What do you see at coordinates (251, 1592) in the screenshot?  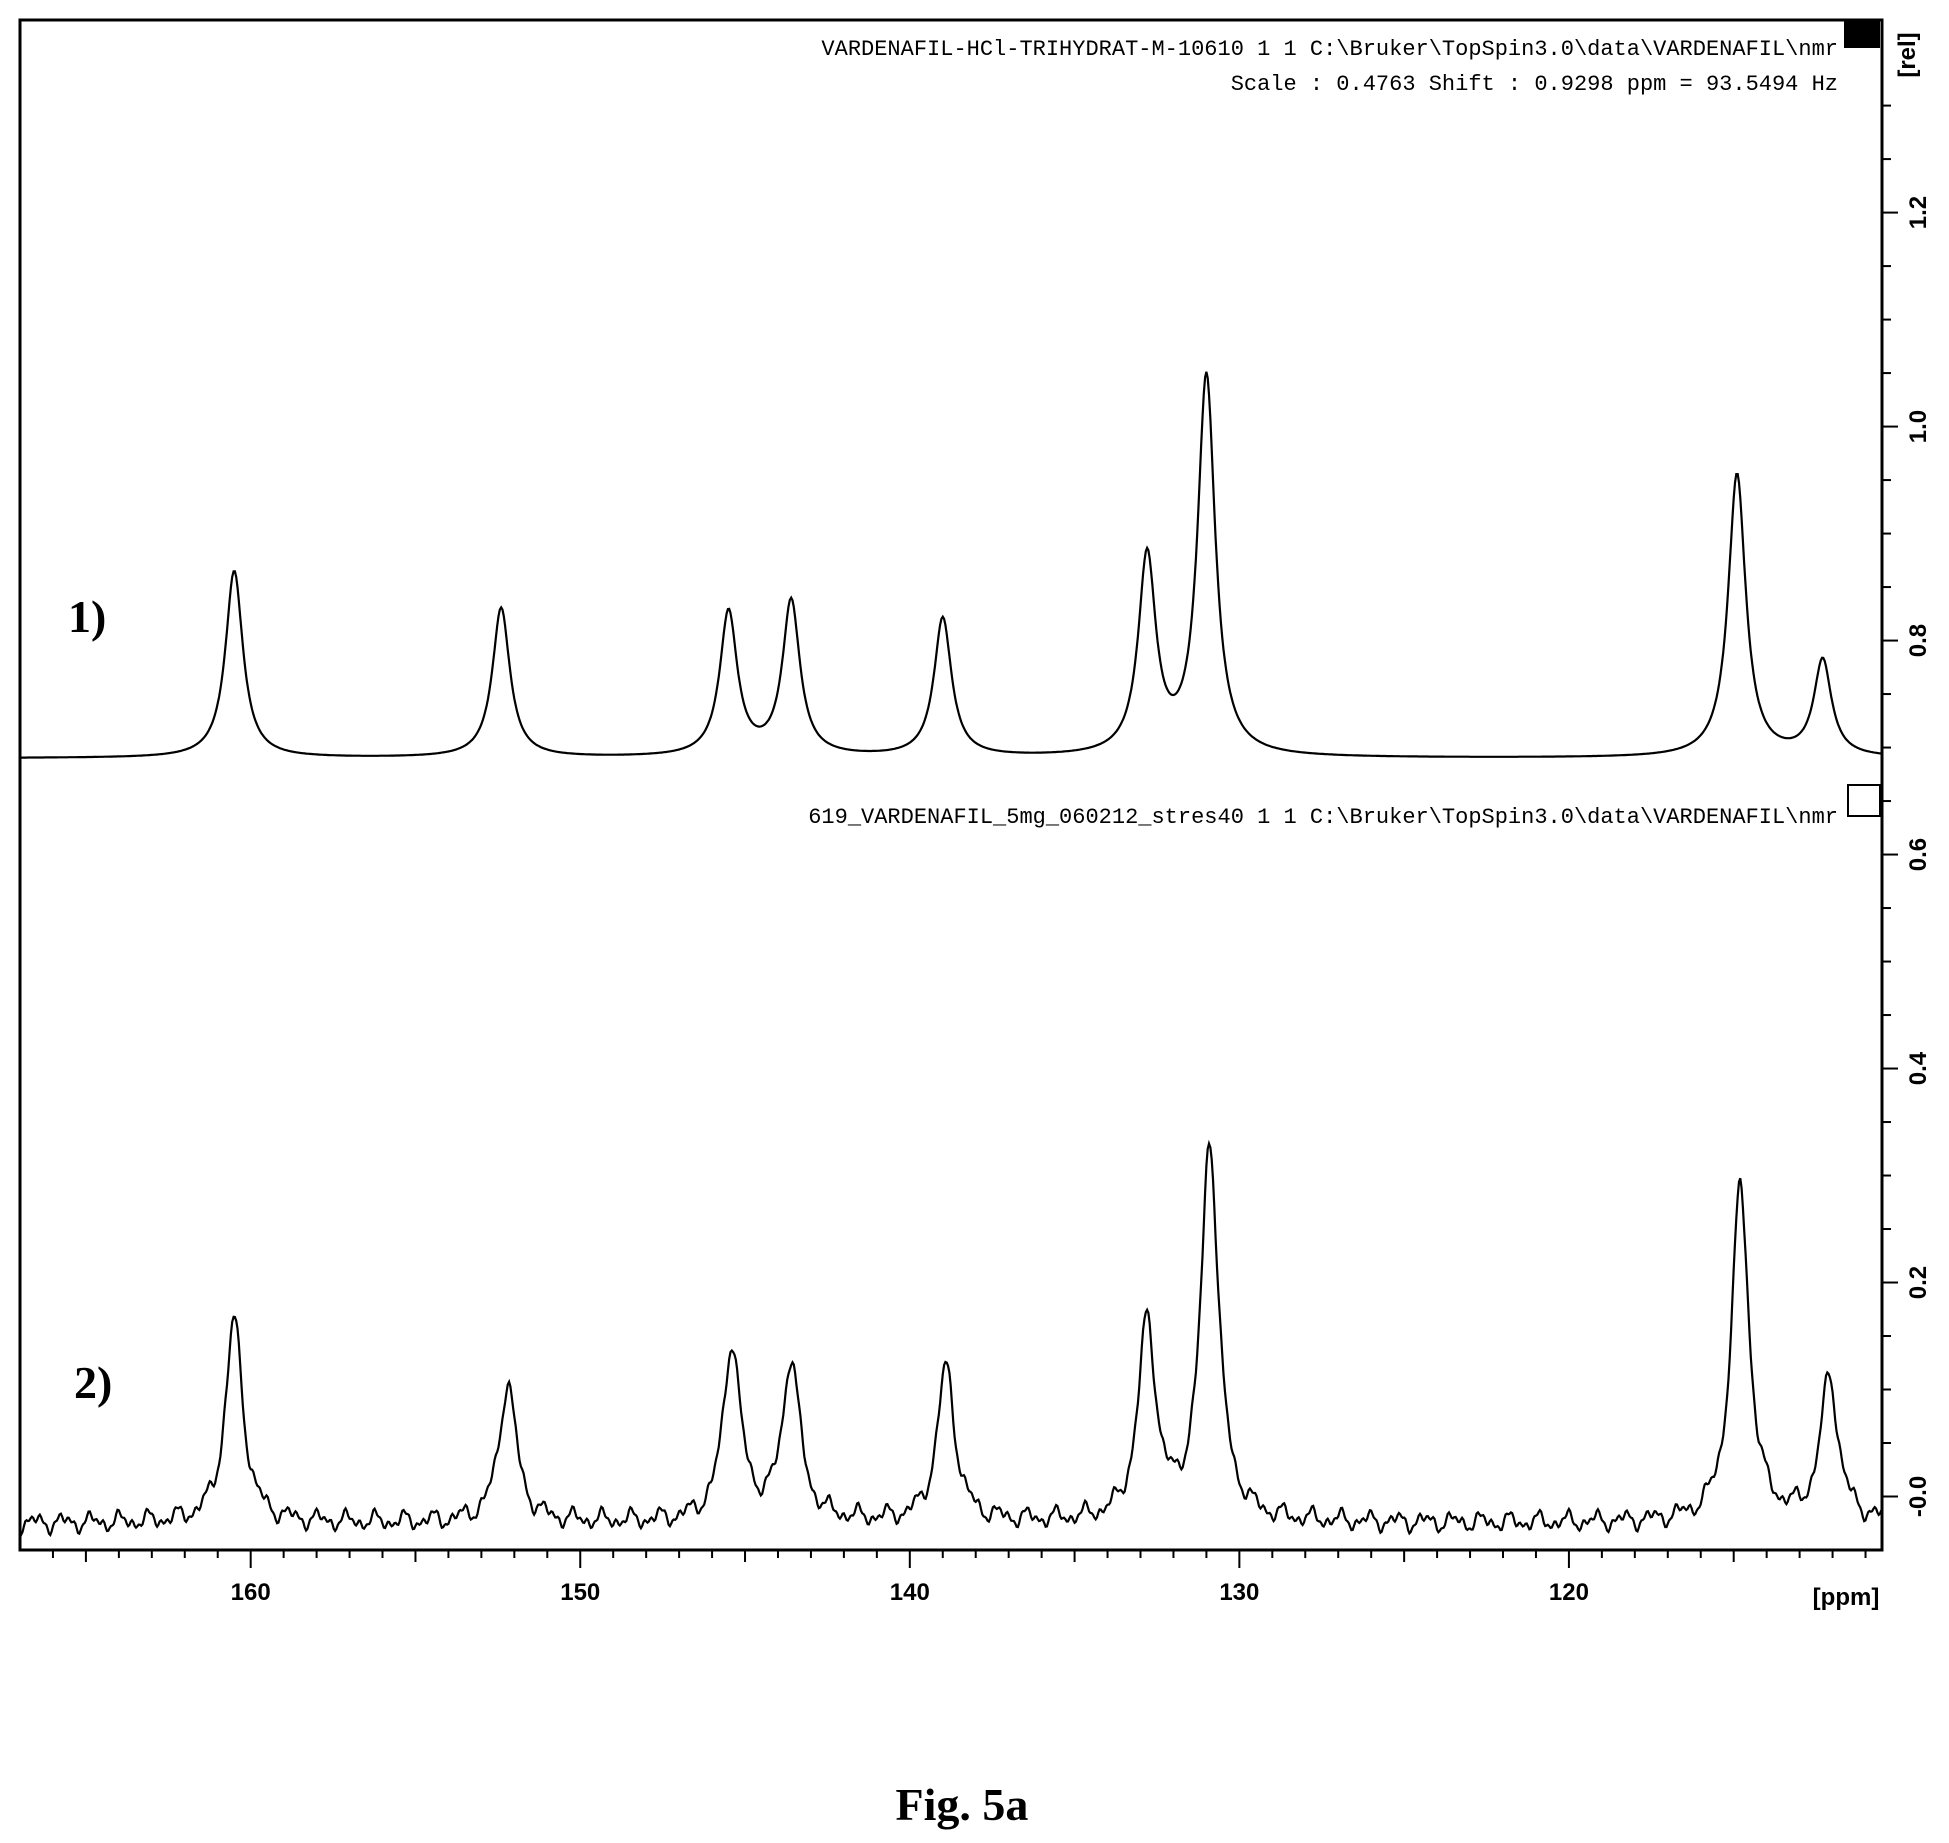 I see `x-tick-label: 160` at bounding box center [251, 1592].